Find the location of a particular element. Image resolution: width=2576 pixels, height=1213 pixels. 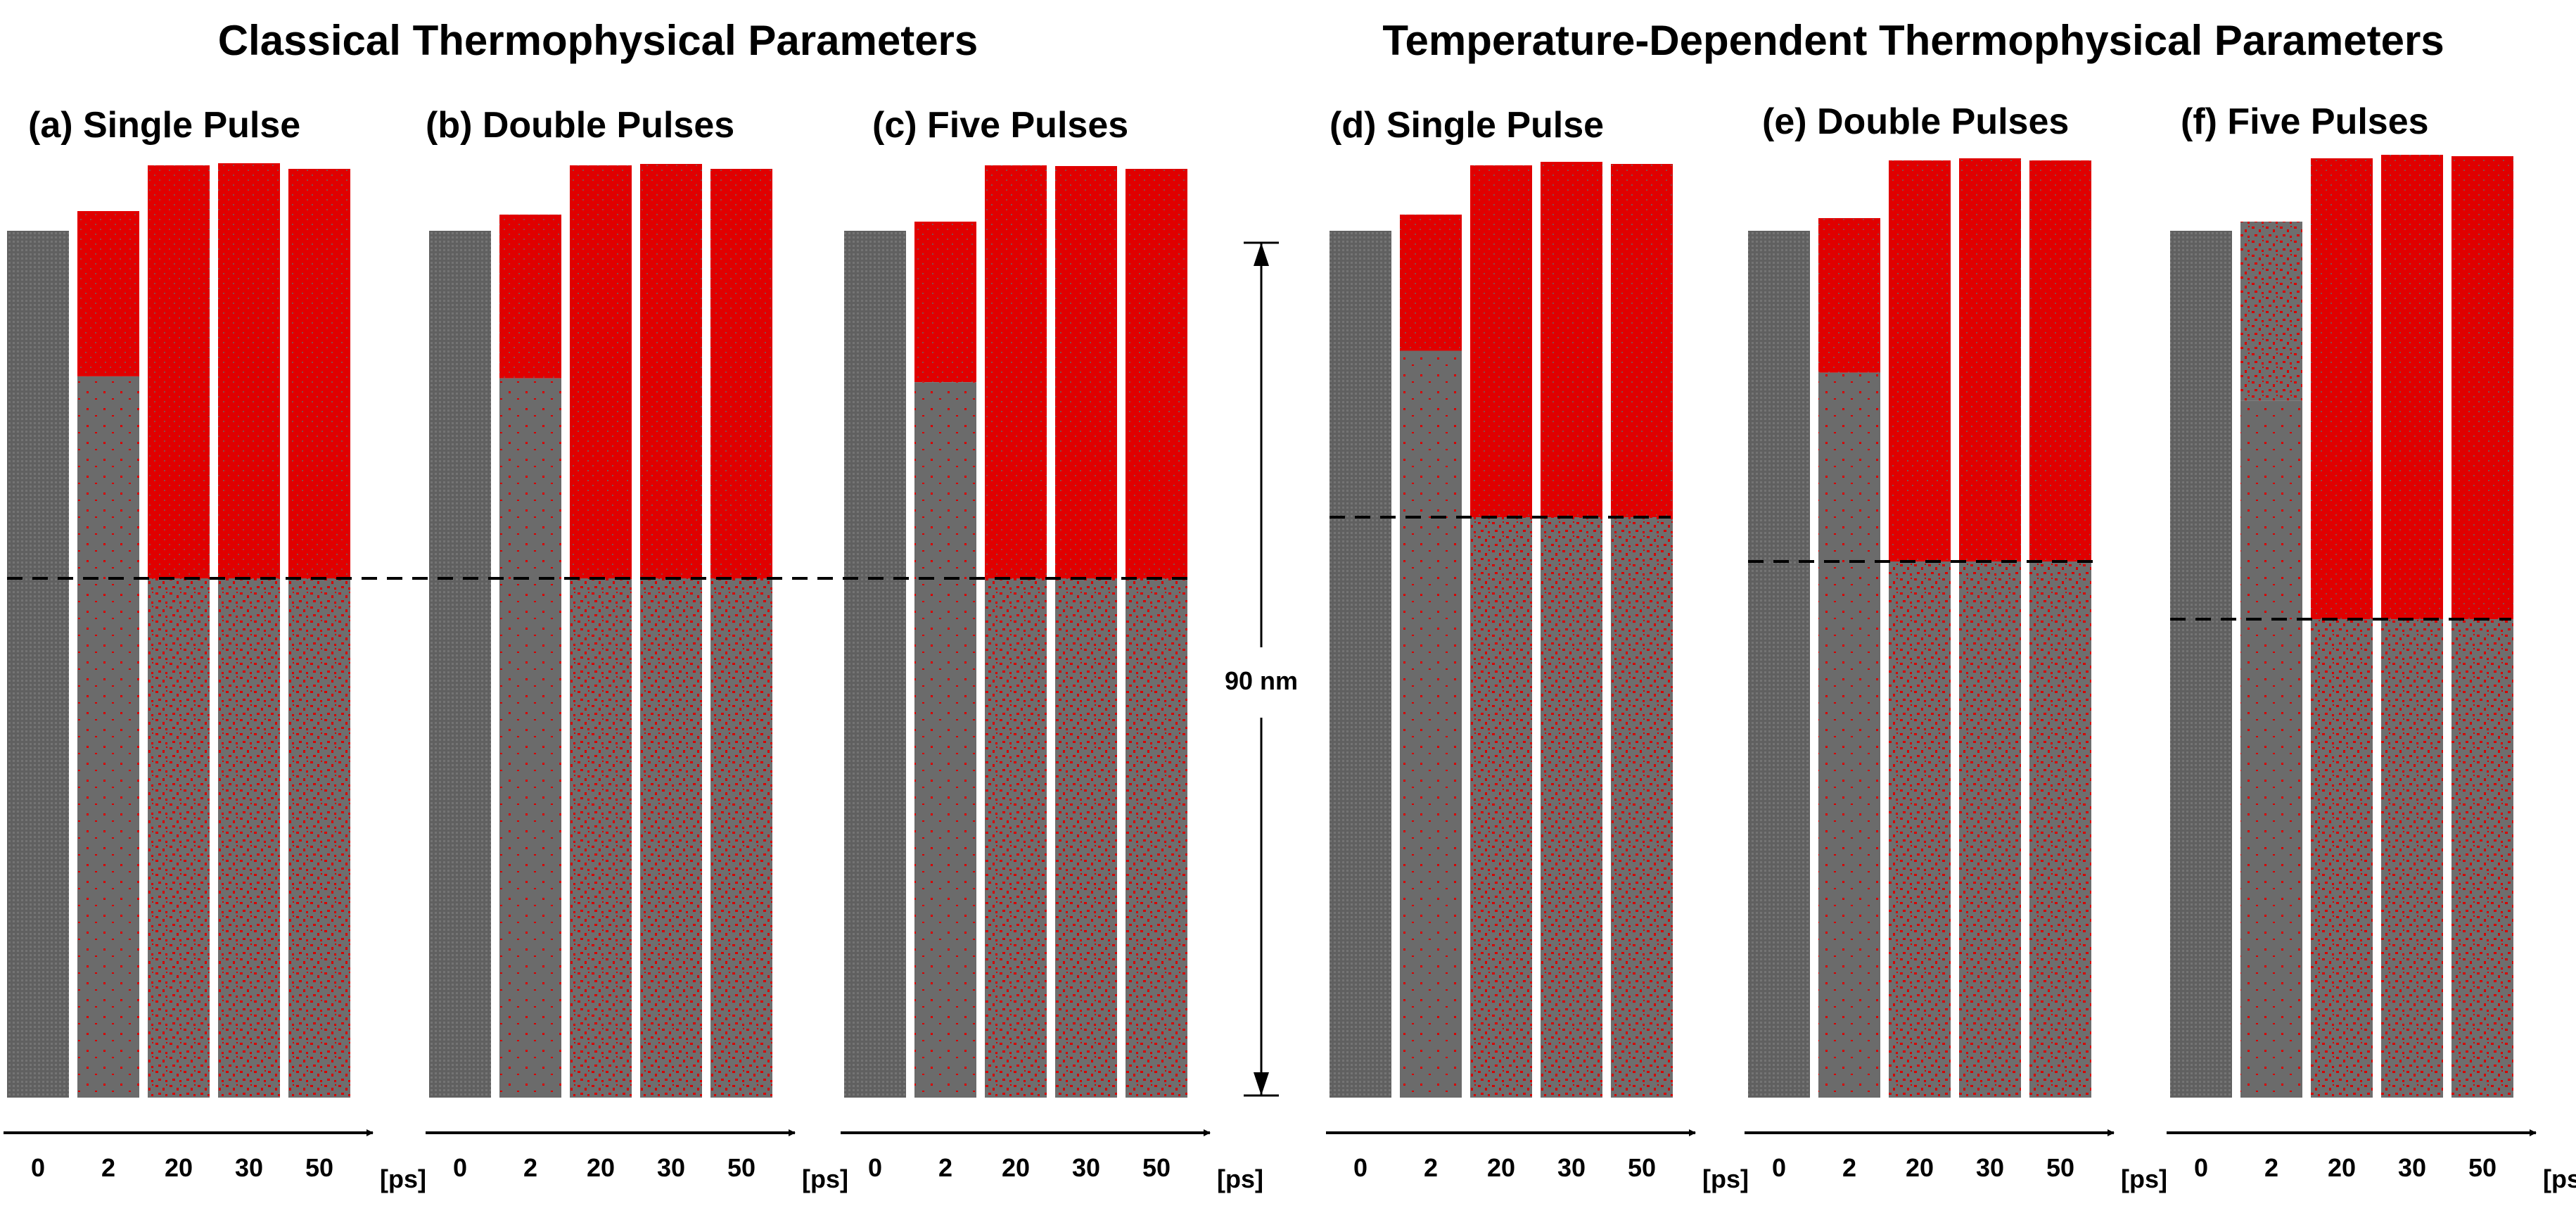

panel-title: (a) Single Pulse is located at coordinates (164, 125).